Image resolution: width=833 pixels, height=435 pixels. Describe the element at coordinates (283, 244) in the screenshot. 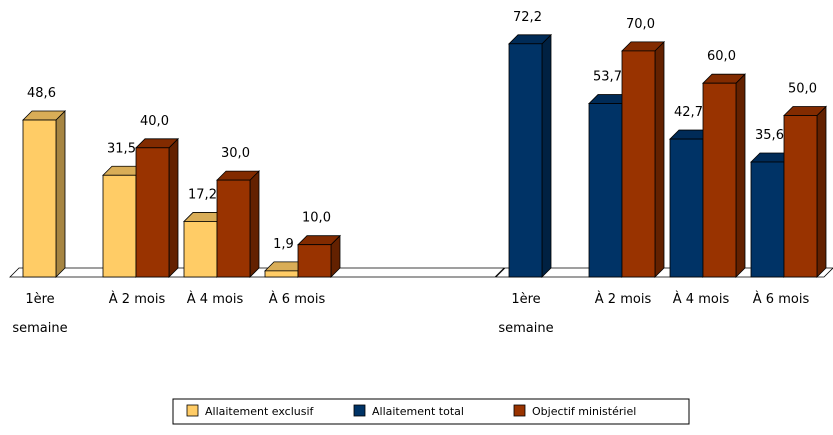

I see `data-label: 1,9` at that location.